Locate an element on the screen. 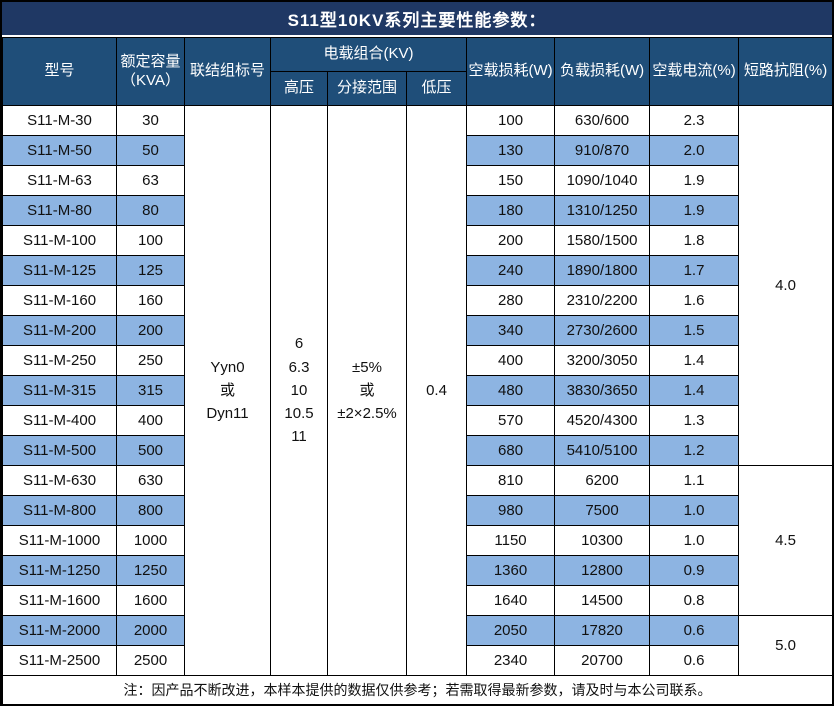 The width and height of the screenshot is (834, 706). cell-no-load-current: 0.9 is located at coordinates (694, 570).